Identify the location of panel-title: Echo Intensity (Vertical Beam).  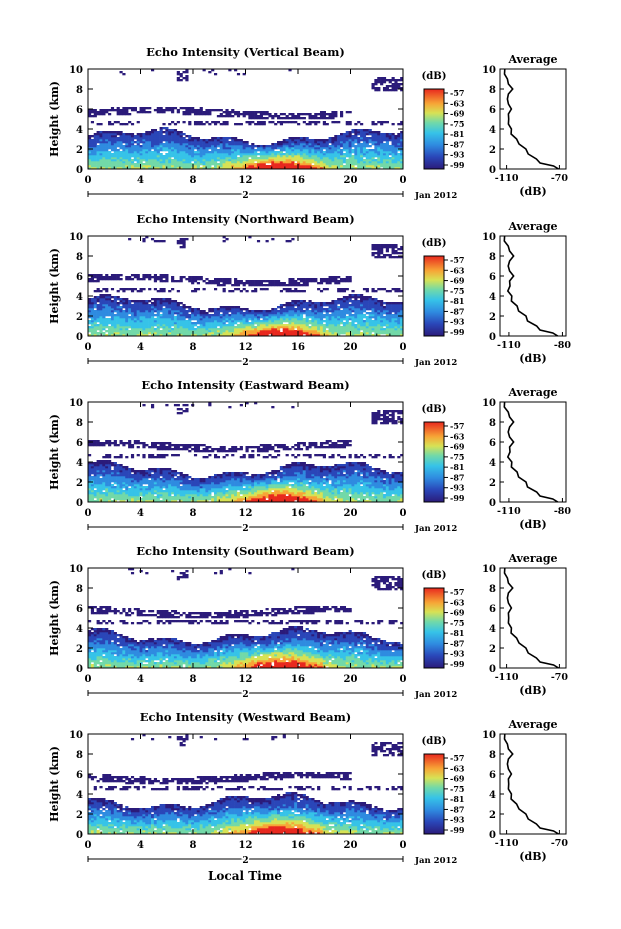
(245, 52).